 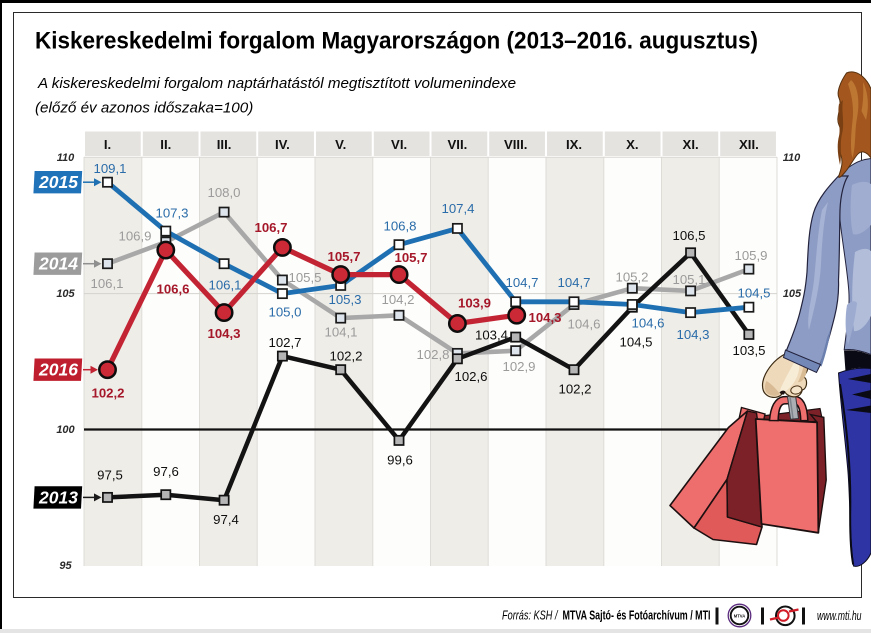 What do you see at coordinates (515, 144) in the screenshot?
I see `svg-text: VIII.` at bounding box center [515, 144].